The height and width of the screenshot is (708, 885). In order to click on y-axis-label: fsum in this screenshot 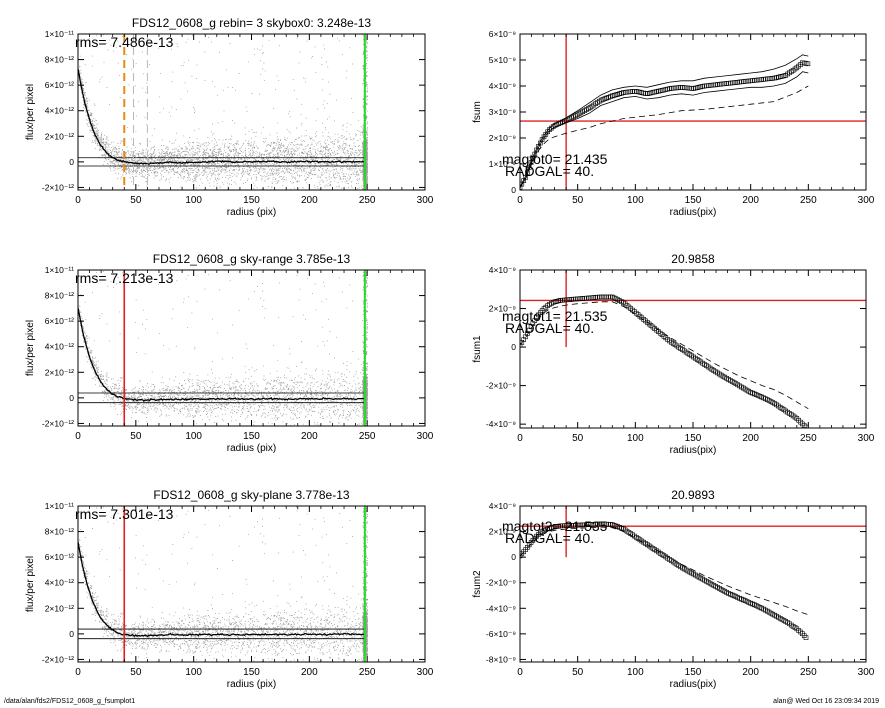, I will do `click(477, 112)`.